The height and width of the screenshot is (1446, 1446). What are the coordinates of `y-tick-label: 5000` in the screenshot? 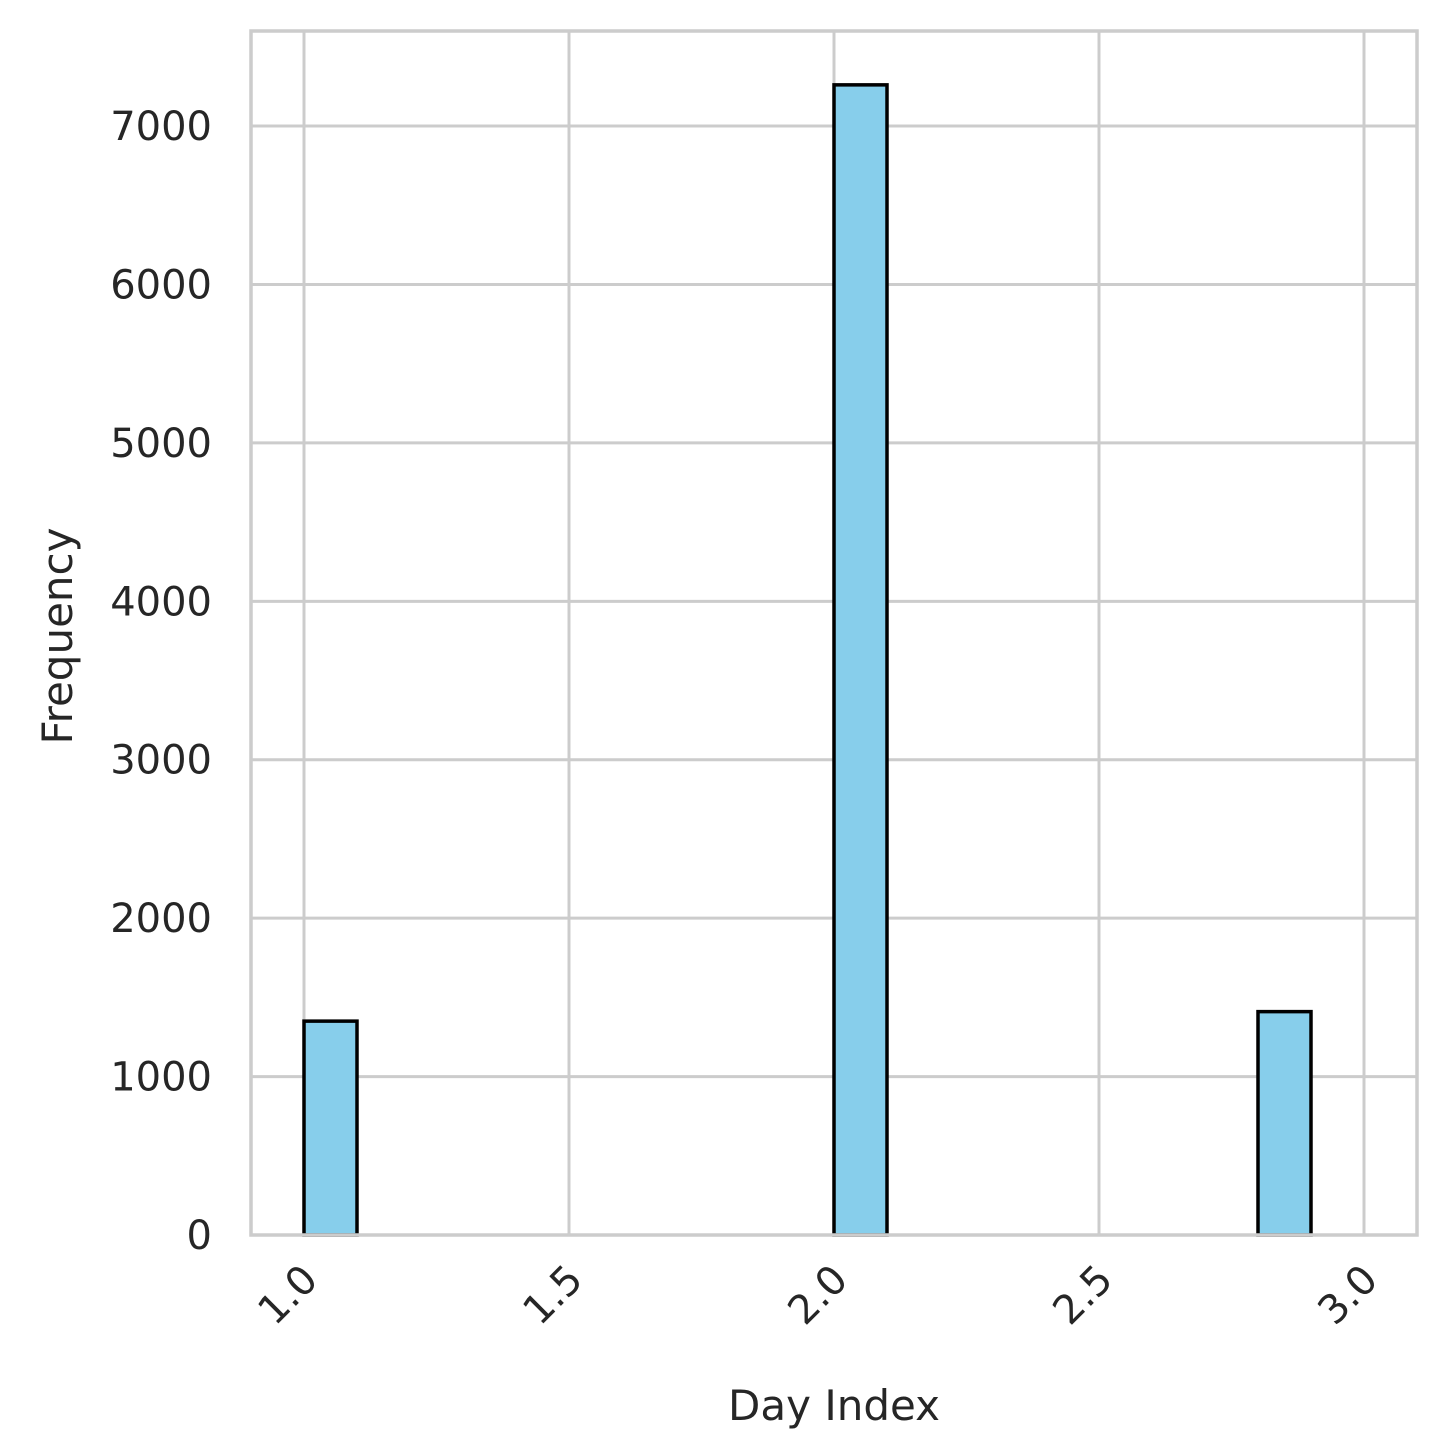 It's located at (161, 444).